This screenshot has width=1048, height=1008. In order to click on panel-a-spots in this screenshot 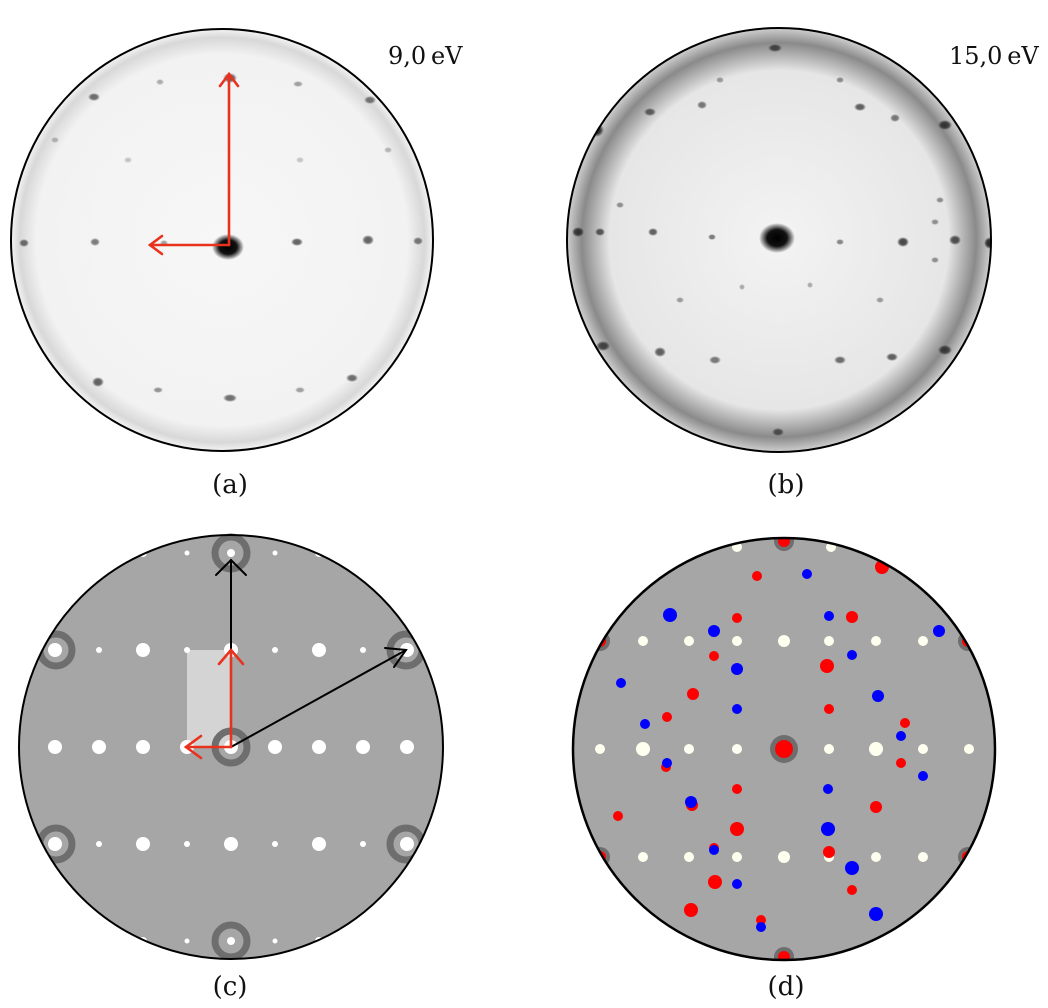, I will do `click(221, 237)`.